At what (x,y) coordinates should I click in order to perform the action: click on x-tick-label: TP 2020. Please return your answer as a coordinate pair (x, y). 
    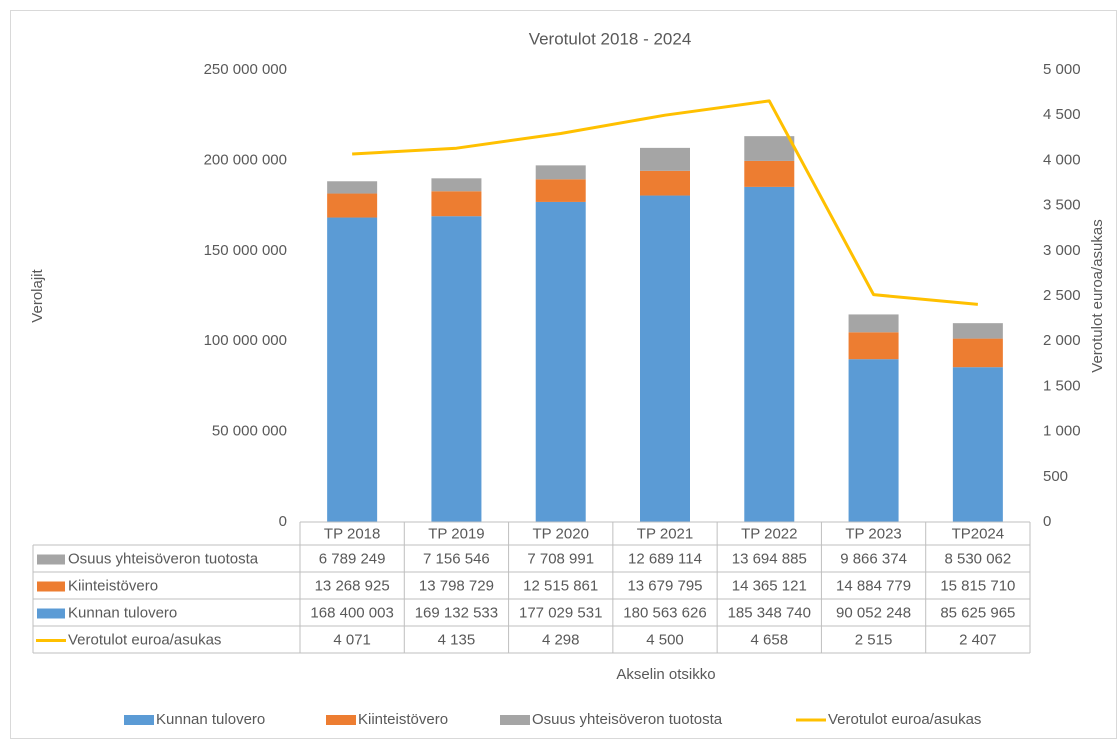
    Looking at the image, I should click on (560, 533).